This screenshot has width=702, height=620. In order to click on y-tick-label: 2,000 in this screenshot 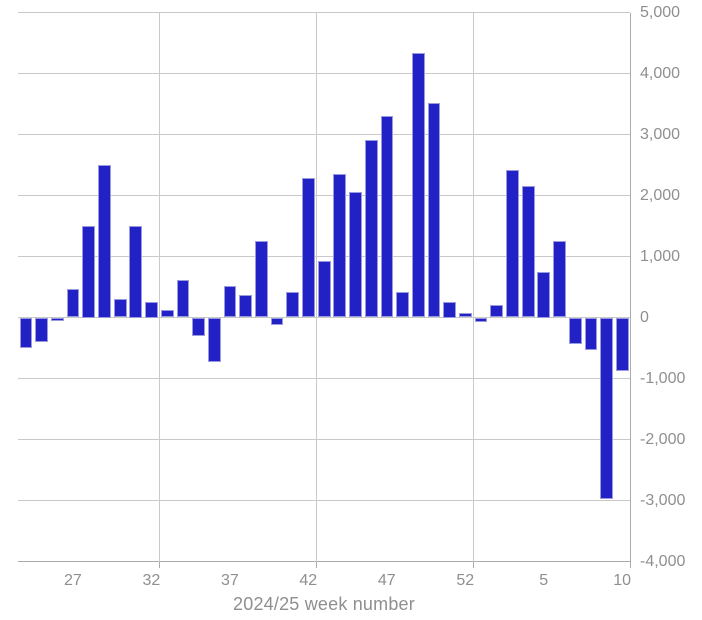, I will do `click(660, 195)`.